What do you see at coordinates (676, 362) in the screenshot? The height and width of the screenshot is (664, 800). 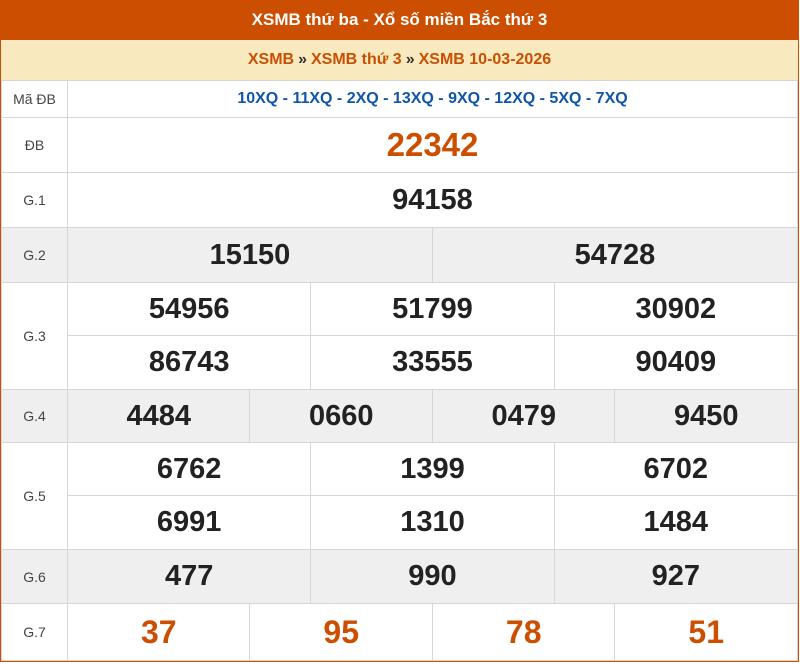 I see `prize-number: 90409` at bounding box center [676, 362].